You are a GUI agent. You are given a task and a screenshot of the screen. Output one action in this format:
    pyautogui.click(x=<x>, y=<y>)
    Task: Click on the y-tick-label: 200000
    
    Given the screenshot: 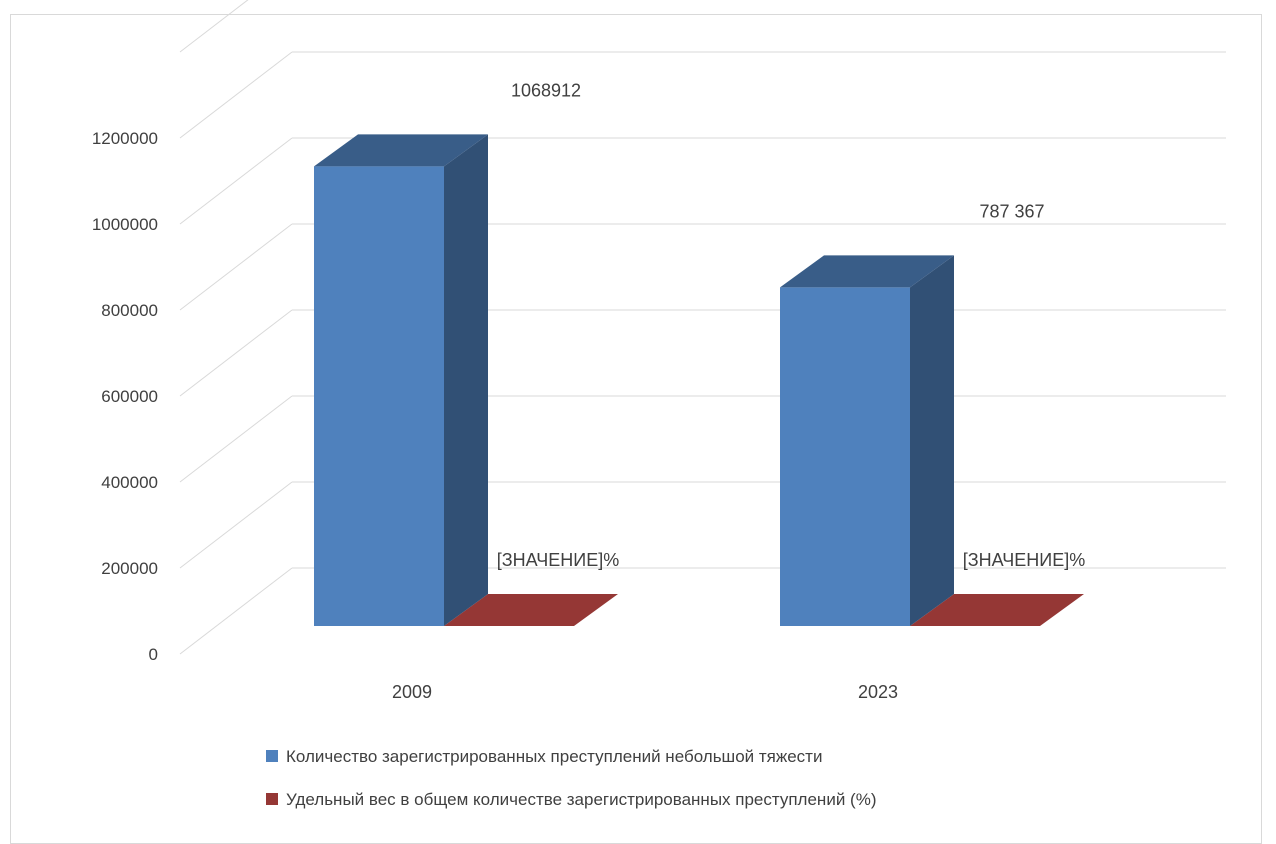 What is the action you would take?
    pyautogui.click(x=129, y=568)
    